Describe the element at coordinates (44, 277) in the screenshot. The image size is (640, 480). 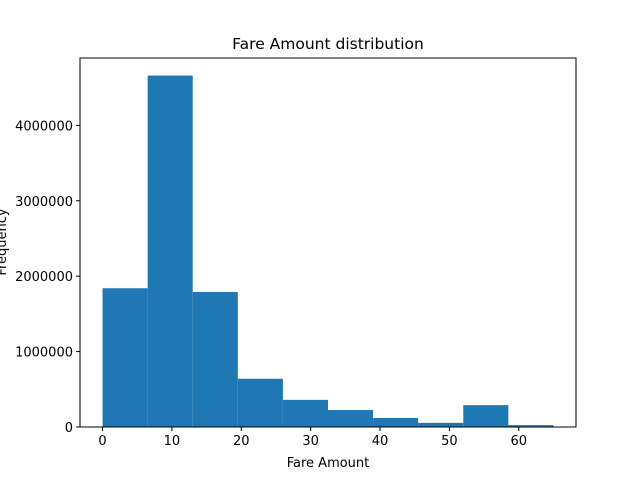
I see `y-tick-label: 2000000` at that location.